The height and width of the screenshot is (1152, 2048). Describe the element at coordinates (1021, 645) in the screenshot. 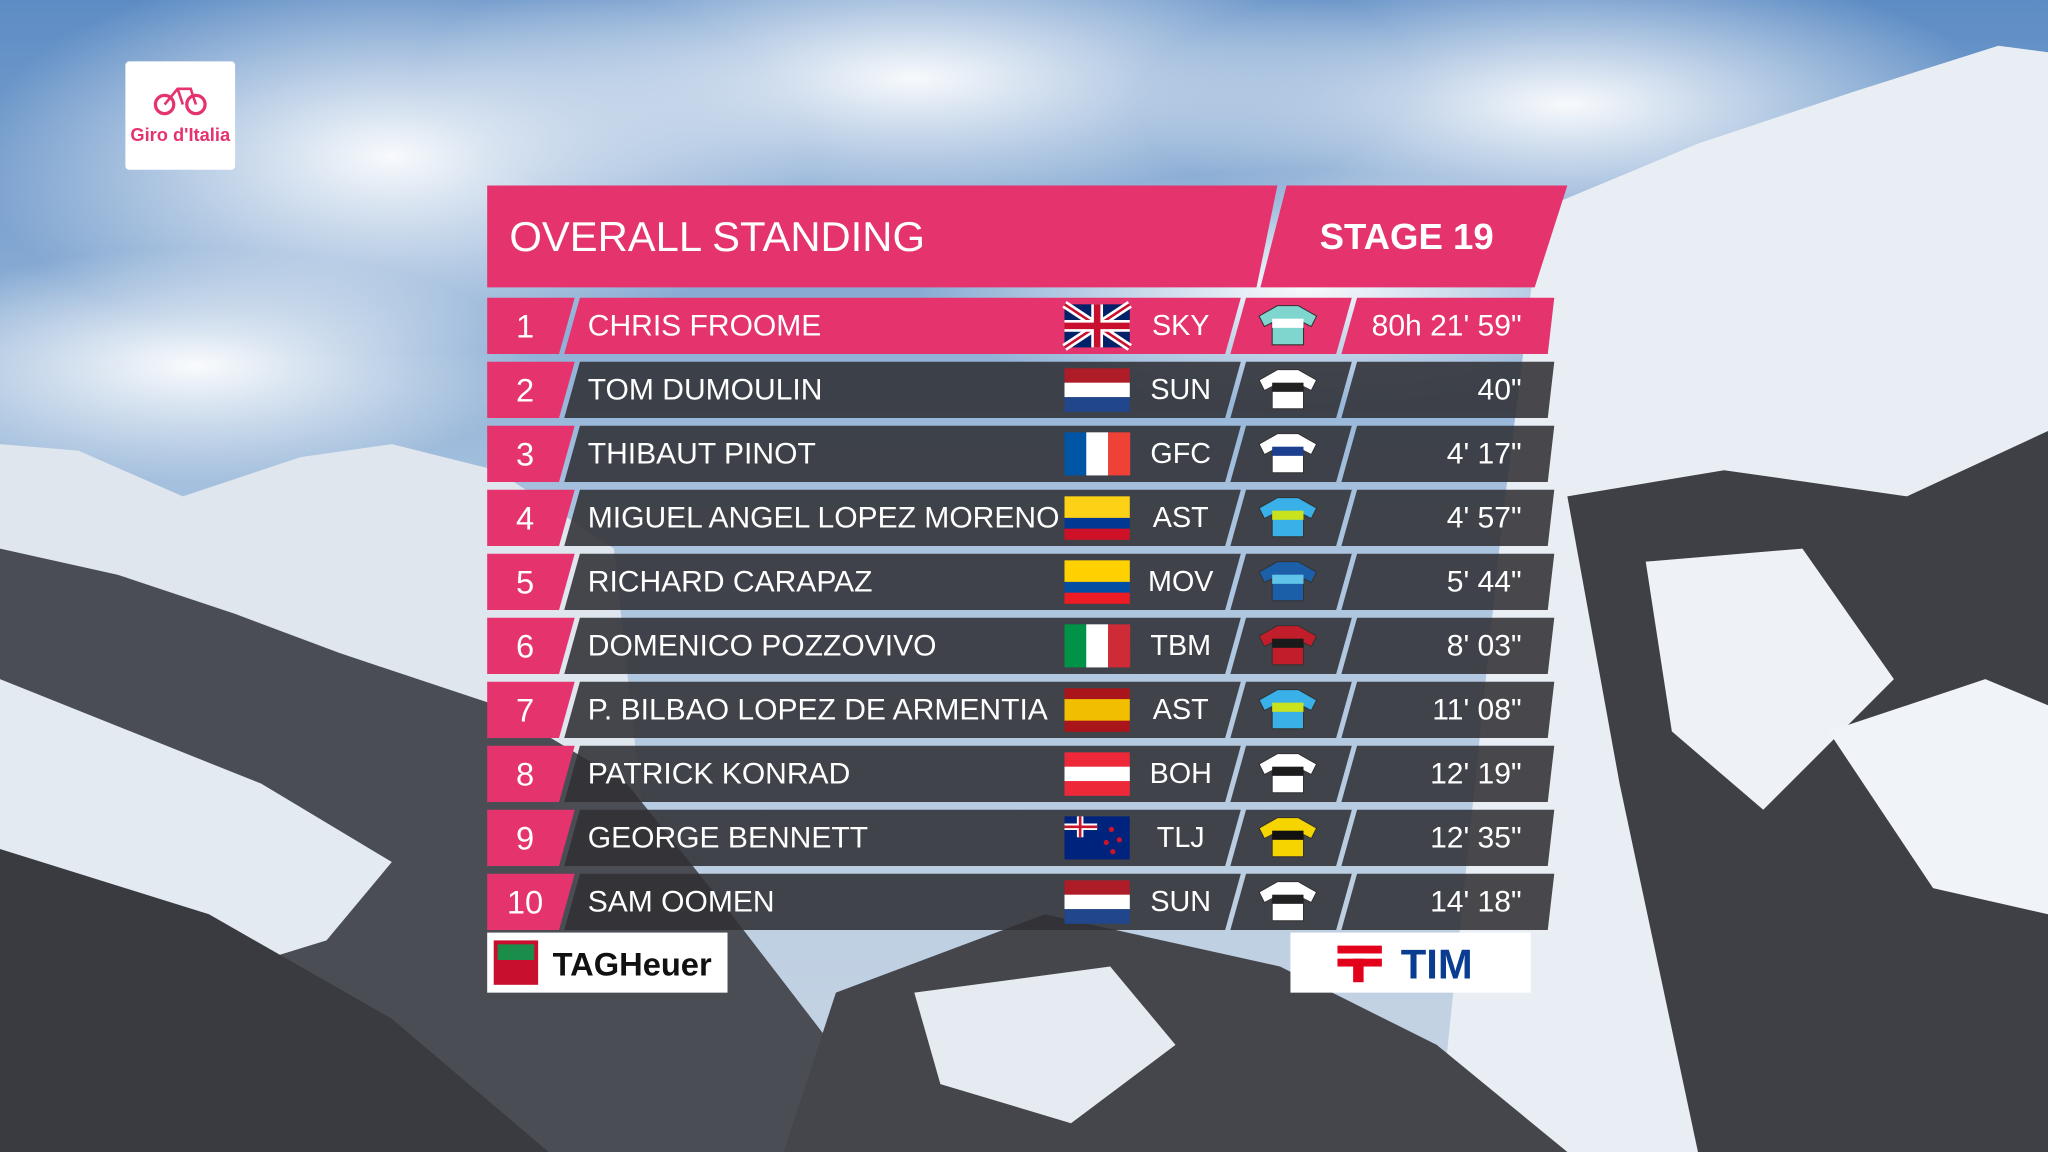

I see `standing-row: 6 DOMENICO POZZOVIVO TBM 8' 03"` at that location.